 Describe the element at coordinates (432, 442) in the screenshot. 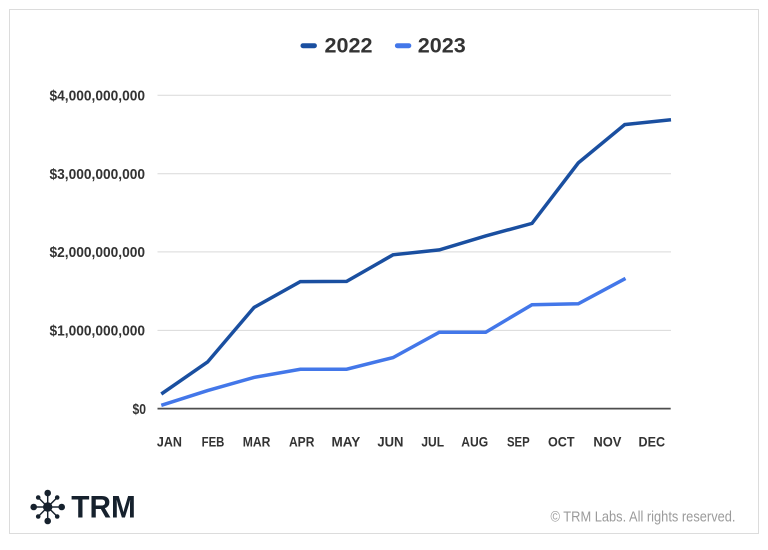

I see `svg-text: JUL` at that location.